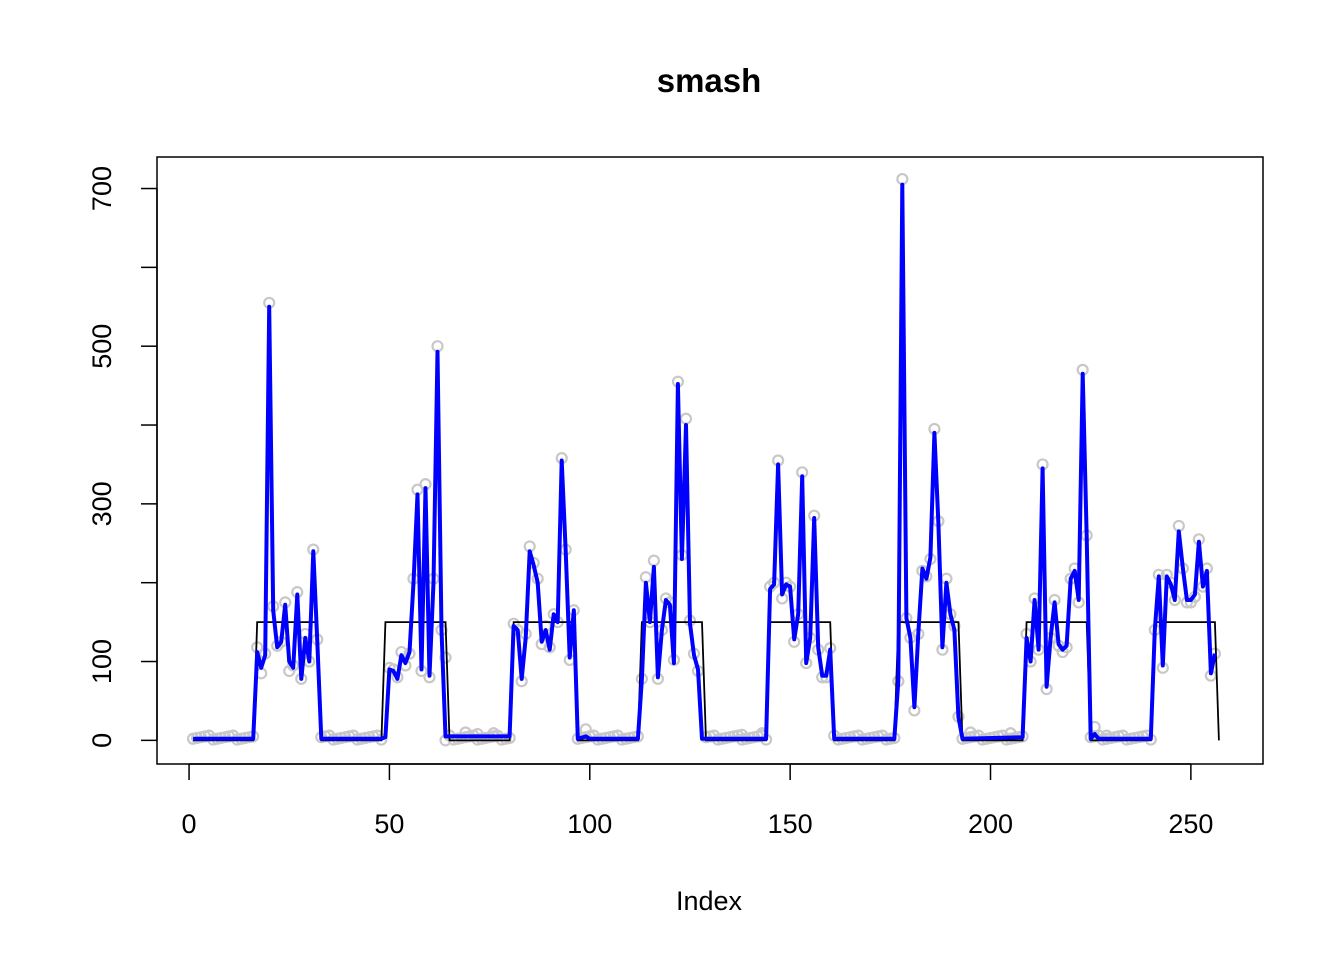 The height and width of the screenshot is (960, 1344). Describe the element at coordinates (790, 824) in the screenshot. I see `x-tick-label: 150` at that location.